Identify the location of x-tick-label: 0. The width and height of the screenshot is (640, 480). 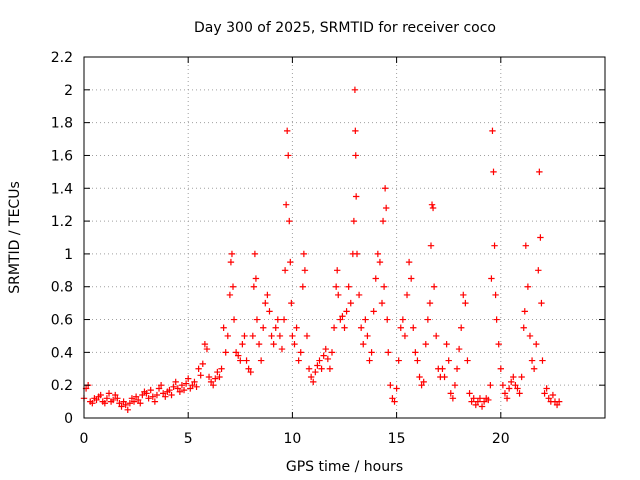
(84, 439).